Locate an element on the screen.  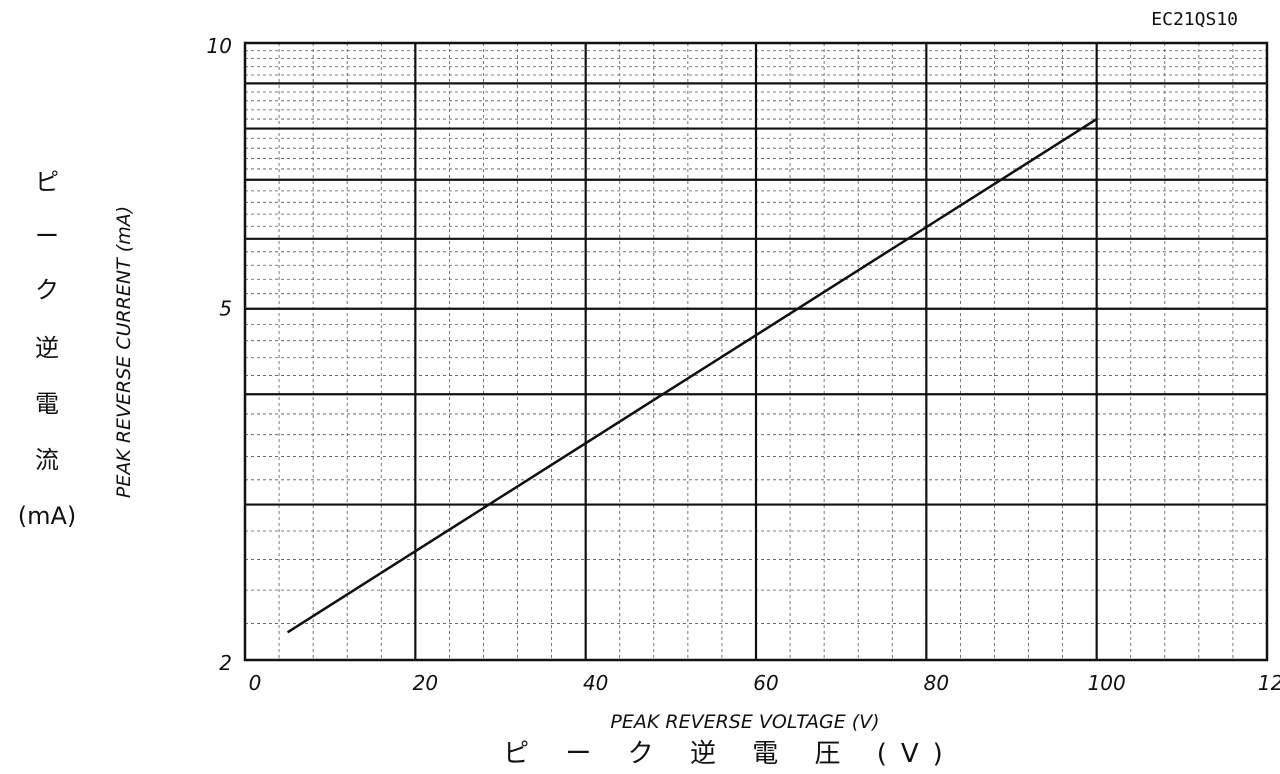
x-tick-label: 40 is located at coordinates (595, 683).